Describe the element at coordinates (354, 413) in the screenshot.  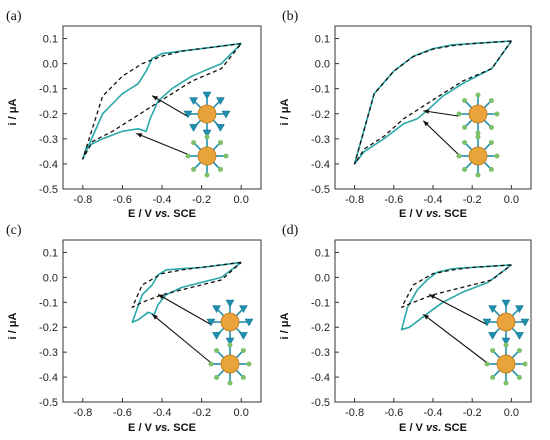
I see `x-tick-label: -0.8` at that location.